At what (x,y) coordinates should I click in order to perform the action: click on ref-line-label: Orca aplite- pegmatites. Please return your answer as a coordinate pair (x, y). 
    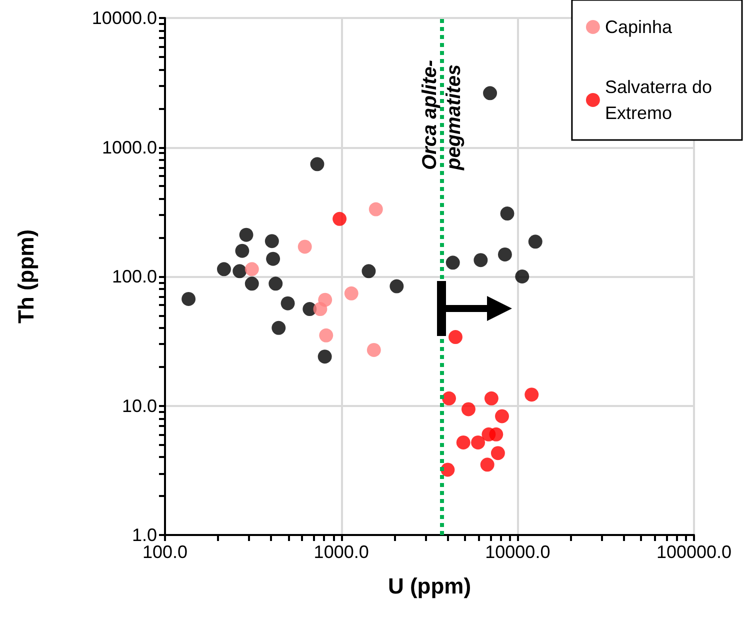
    Looking at the image, I should click on (442, 115).